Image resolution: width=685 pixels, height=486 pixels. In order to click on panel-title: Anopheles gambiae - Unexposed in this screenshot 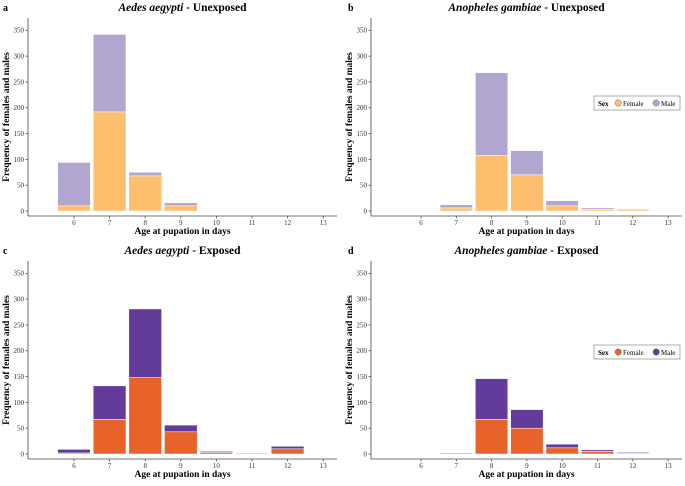, I will do `click(526, 8)`.